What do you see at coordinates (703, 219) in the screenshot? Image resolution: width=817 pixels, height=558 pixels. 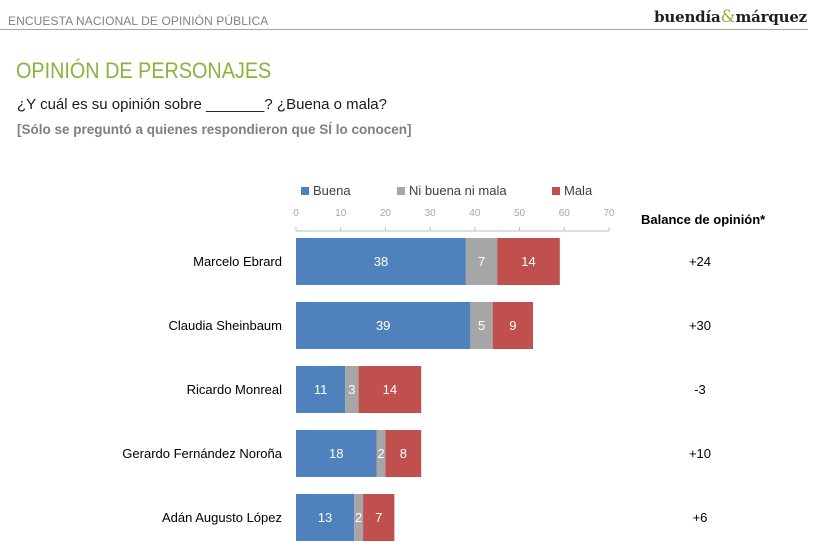 I see `balance-header: Balance de opinión*` at bounding box center [703, 219].